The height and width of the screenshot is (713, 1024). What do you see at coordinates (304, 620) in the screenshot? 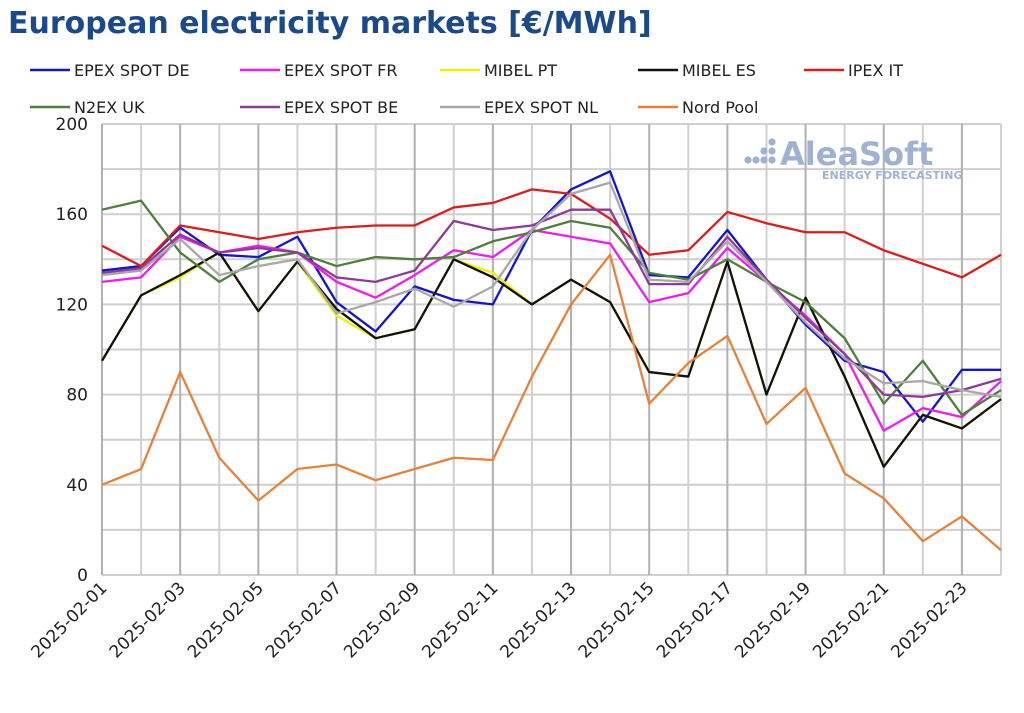
I see `x-tick-label: 2025-02-07` at bounding box center [304, 620].